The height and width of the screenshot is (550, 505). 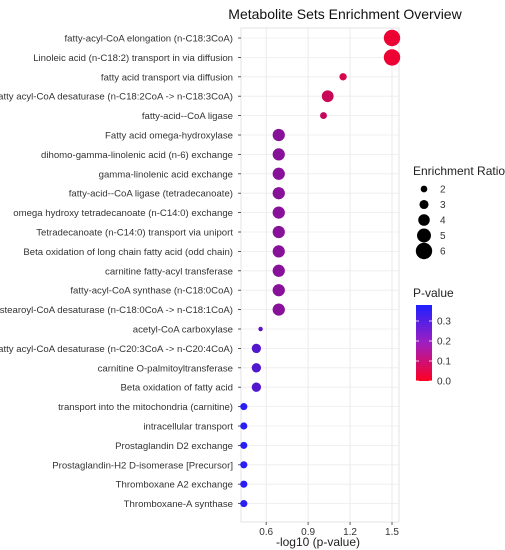 What do you see at coordinates (443, 252) in the screenshot?
I see `size-legend-label: 6` at bounding box center [443, 252].